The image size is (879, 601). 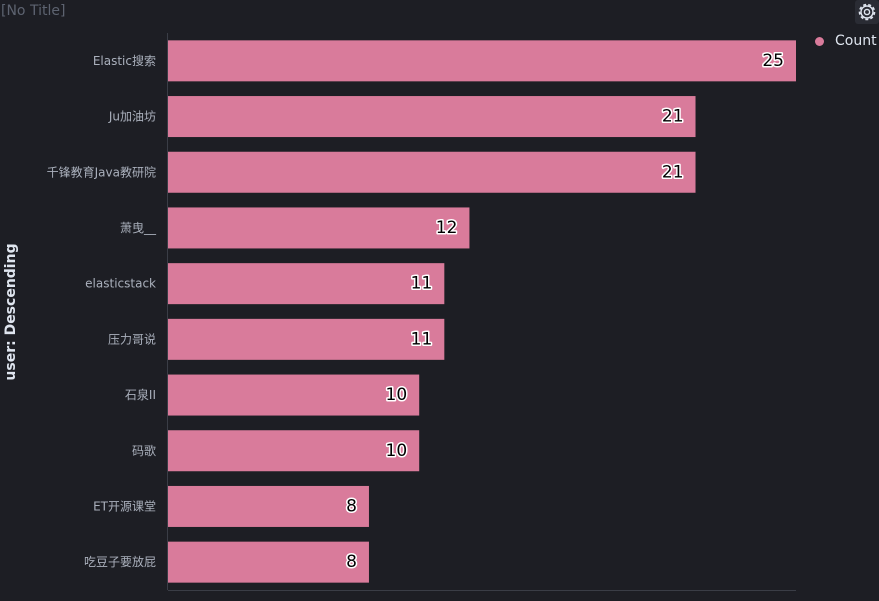 I want to click on category-label-4: elasticstack, so click(x=120, y=284).